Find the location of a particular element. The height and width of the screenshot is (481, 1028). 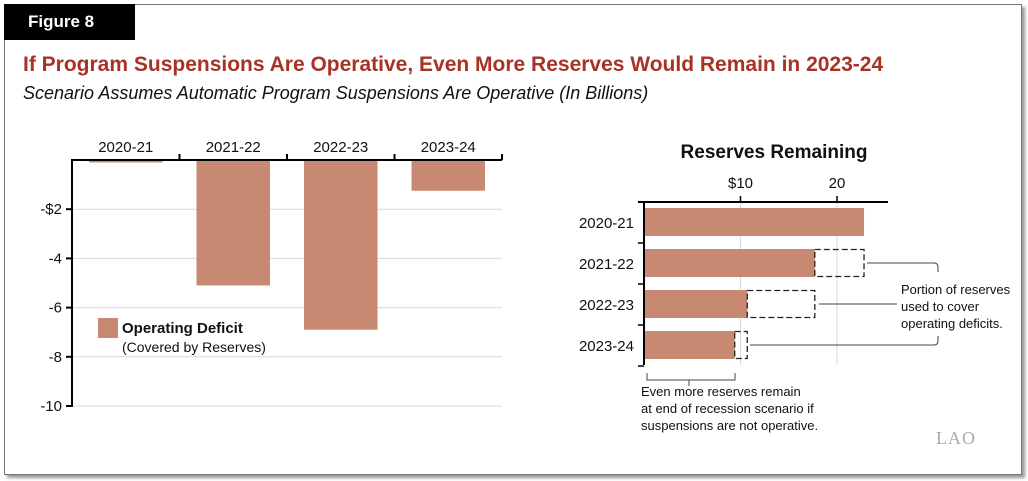

annotation-line: operating deficits. is located at coordinates (952, 323).